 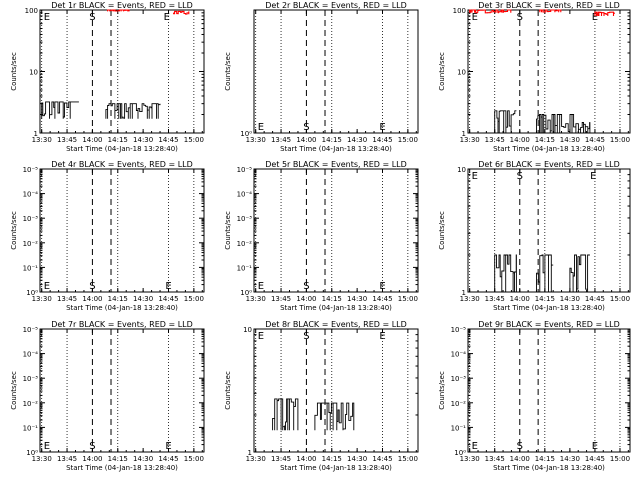 What do you see at coordinates (122, 5) in the screenshot?
I see `panel-title: Det 1r BLACK = Events, RED = LLD` at bounding box center [122, 5].